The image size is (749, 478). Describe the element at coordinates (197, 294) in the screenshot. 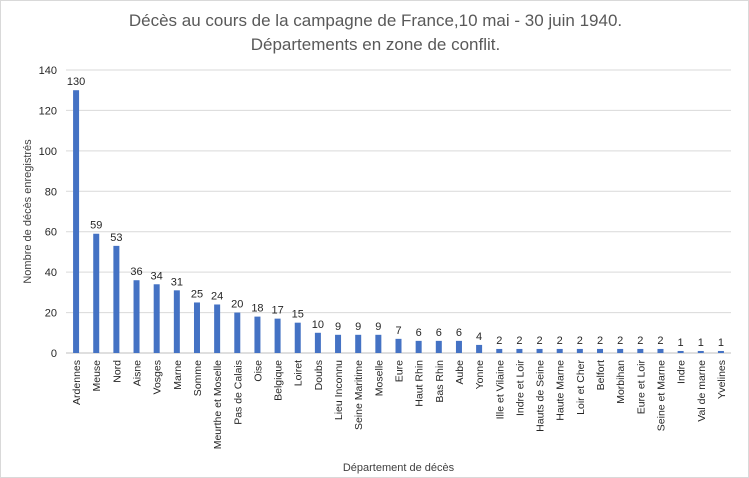

I see `data-label: 25` at that location.